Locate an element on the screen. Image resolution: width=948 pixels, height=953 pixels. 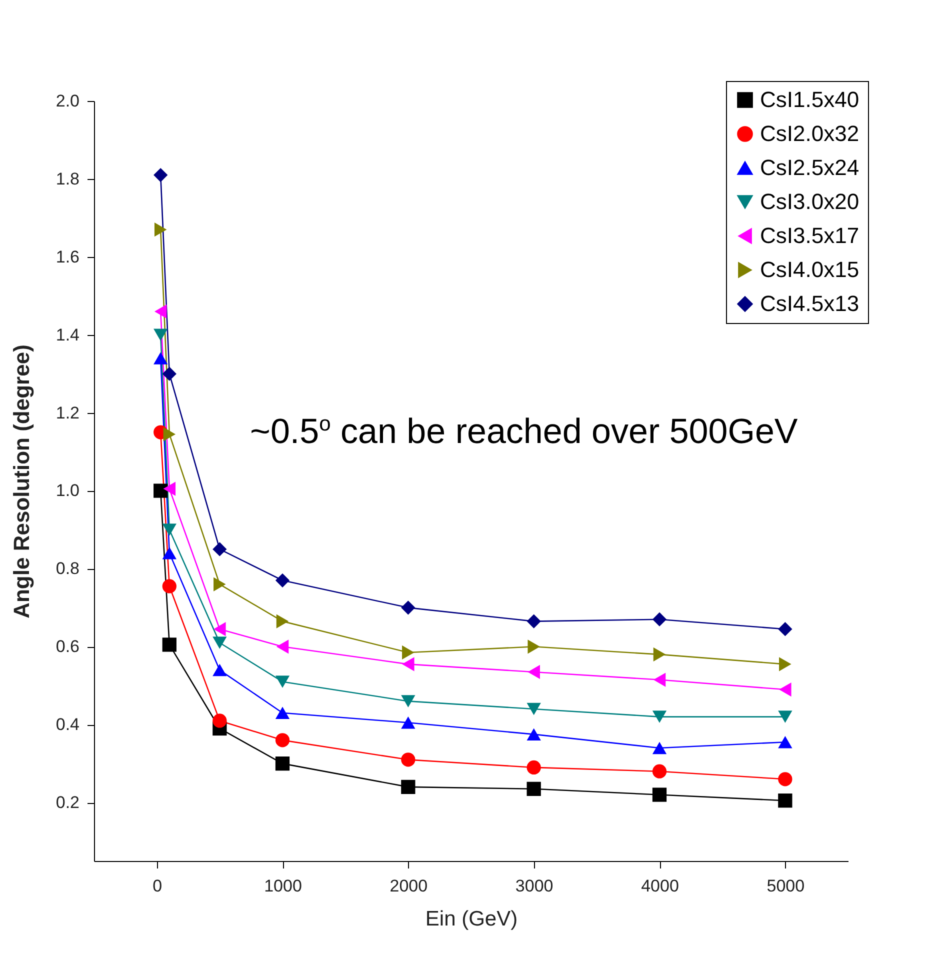
x-axis-title: Ein (GeV) is located at coordinates (471, 919).